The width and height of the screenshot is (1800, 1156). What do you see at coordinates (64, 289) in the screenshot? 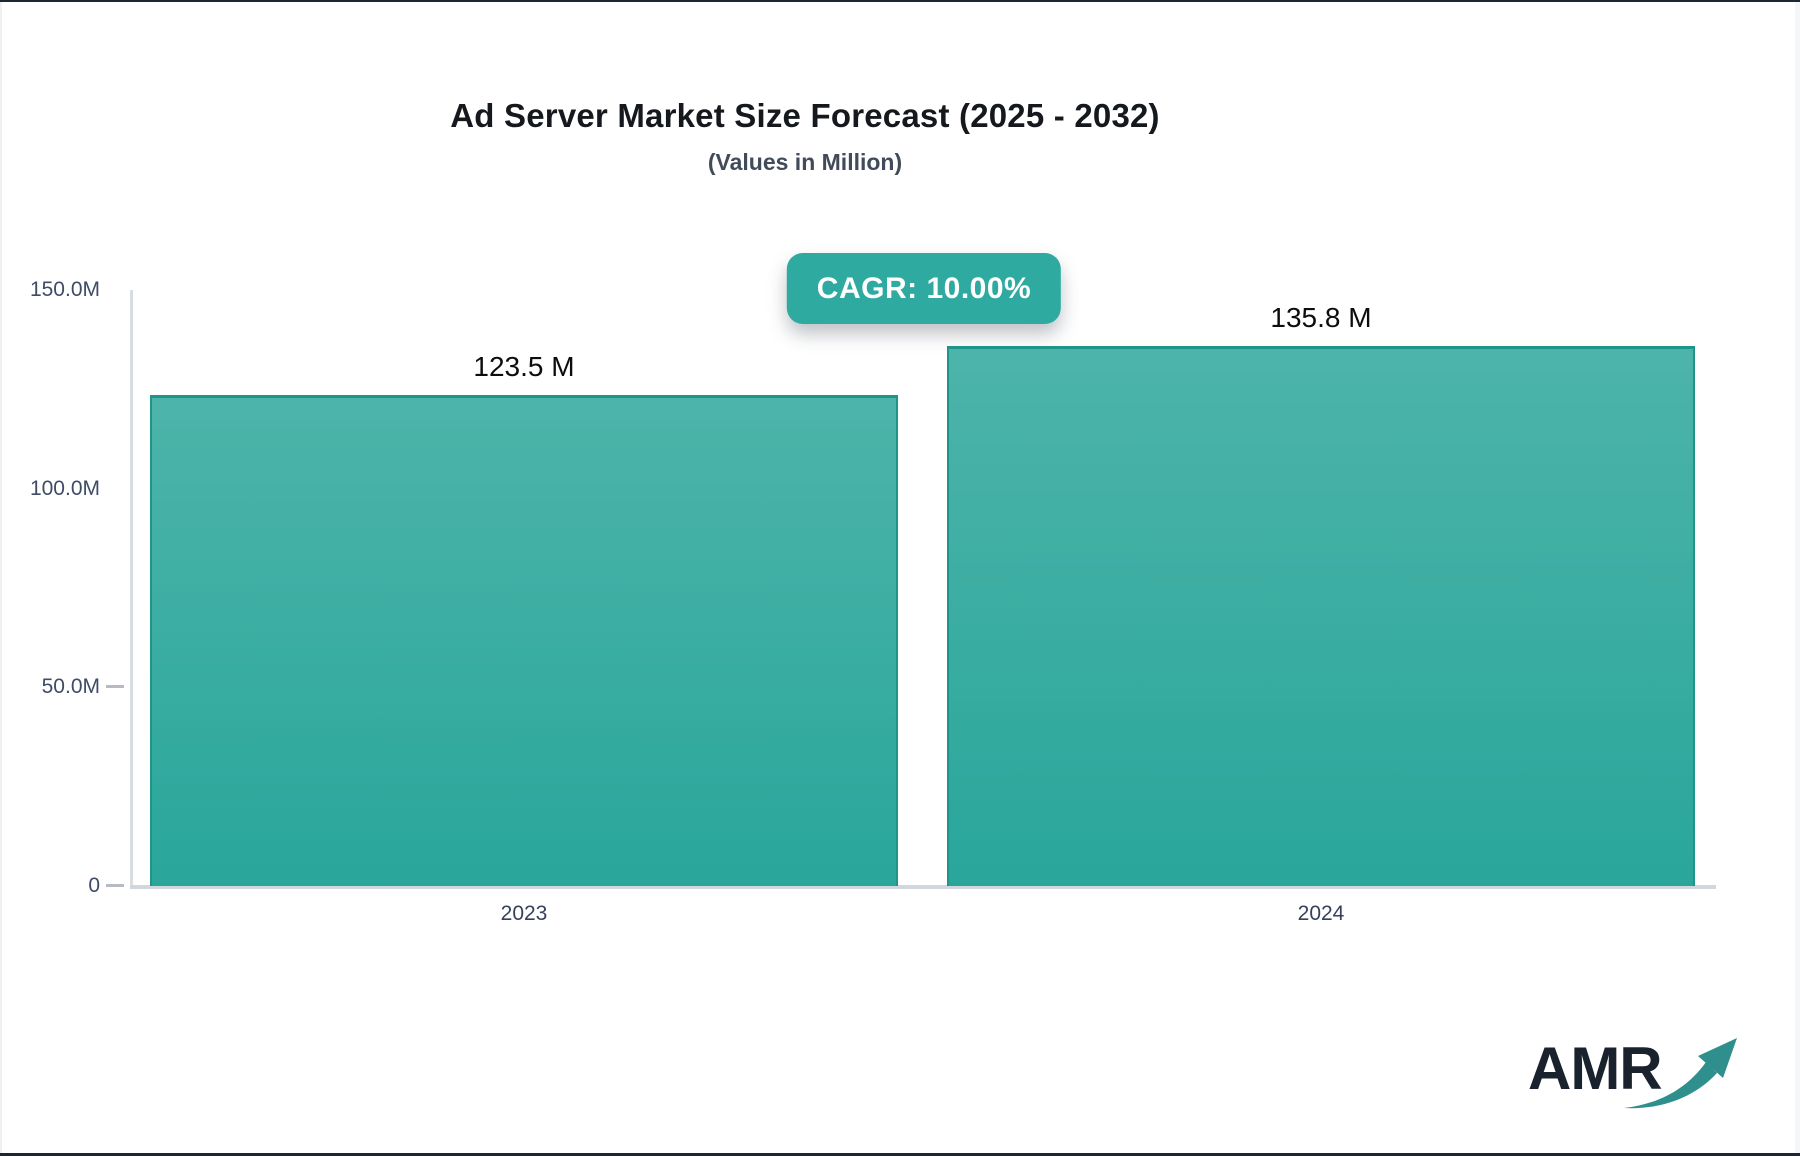
I see `y-axis-label: 150.0M` at bounding box center [64, 289].